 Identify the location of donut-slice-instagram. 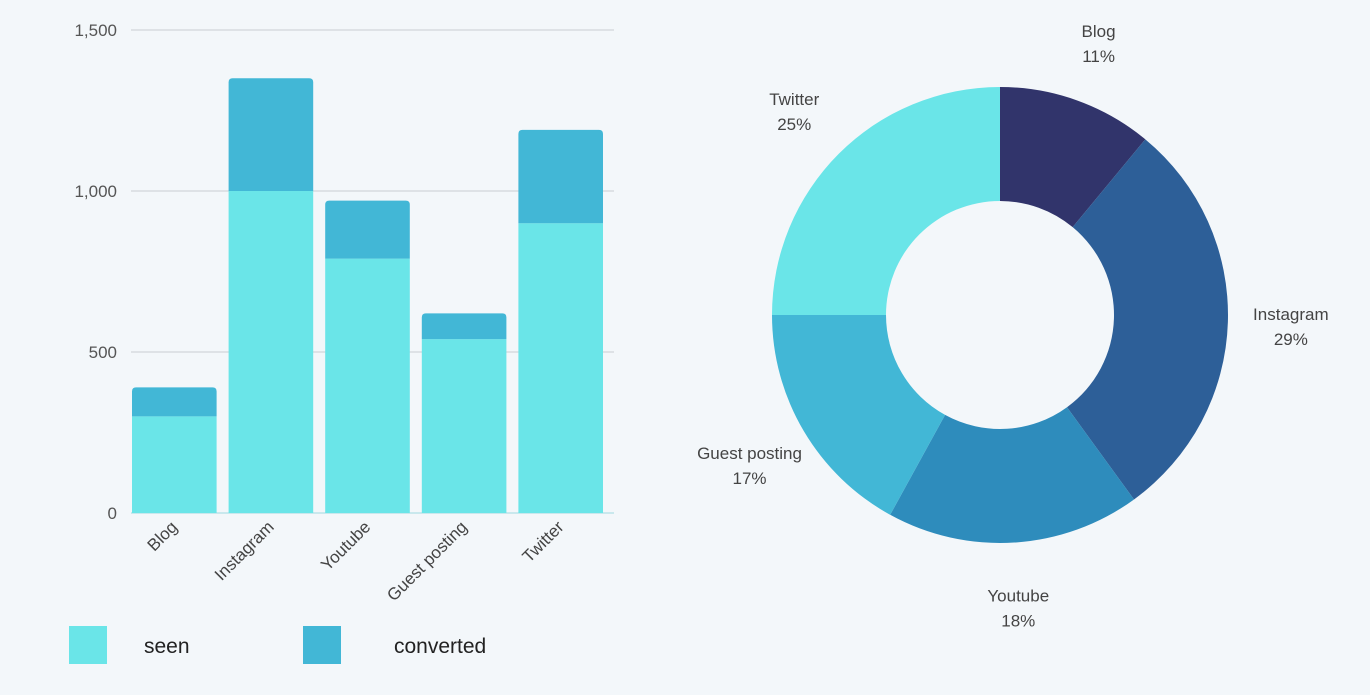
(1147, 319).